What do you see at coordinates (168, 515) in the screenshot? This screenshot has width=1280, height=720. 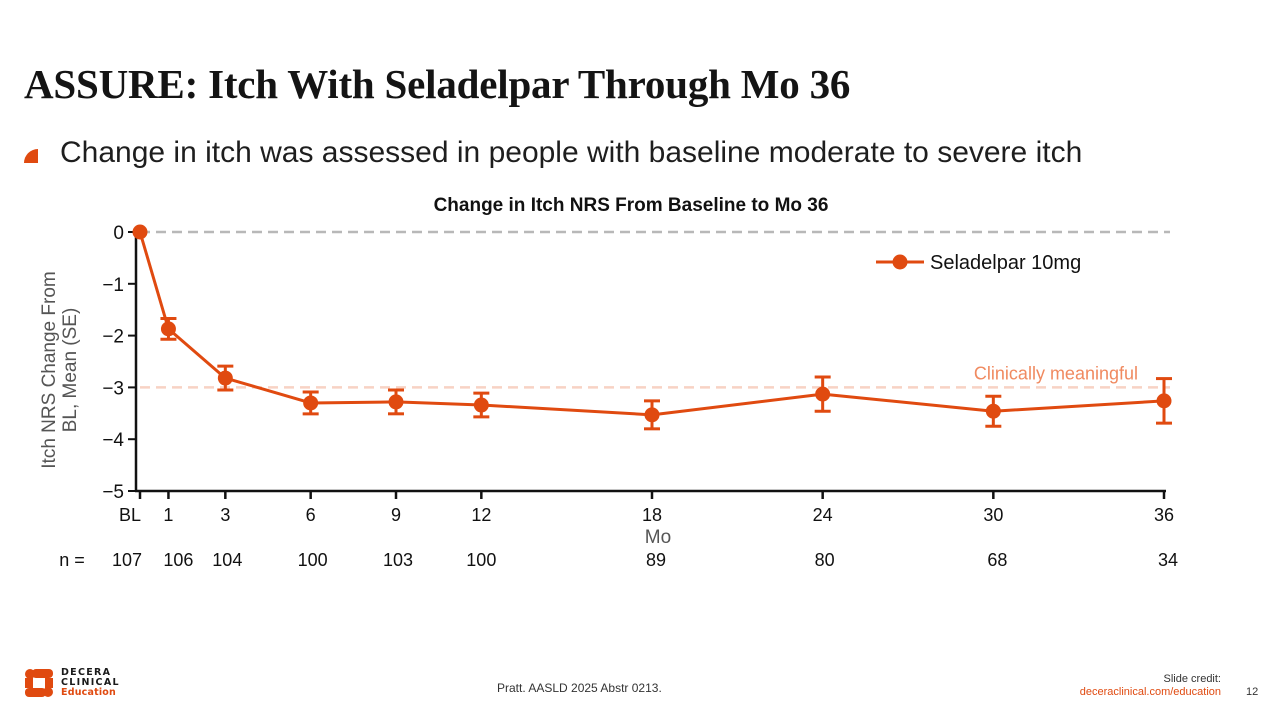 I see `x-tick-label: 1` at bounding box center [168, 515].